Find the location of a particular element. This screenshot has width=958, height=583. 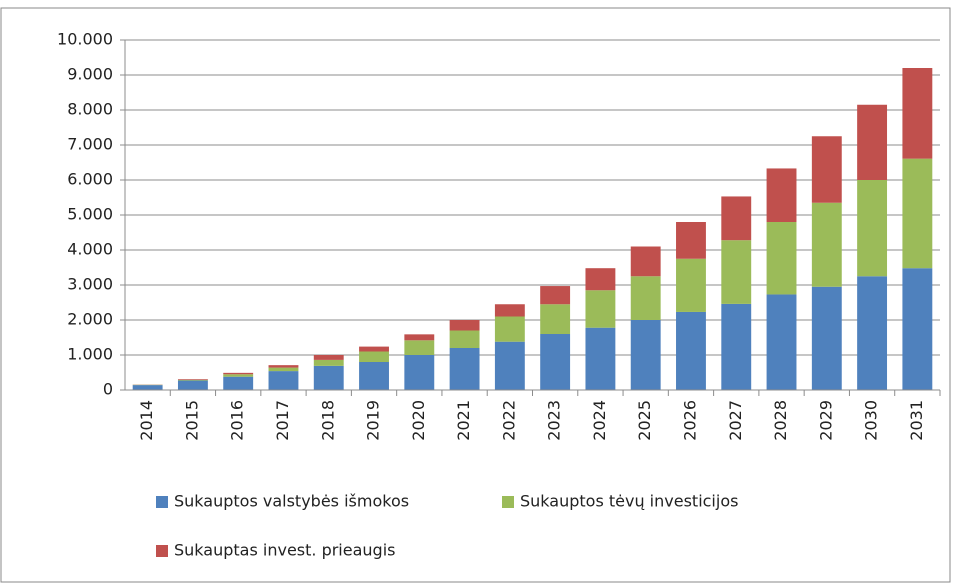

x-tick-label: 2025 is located at coordinates (644, 420).